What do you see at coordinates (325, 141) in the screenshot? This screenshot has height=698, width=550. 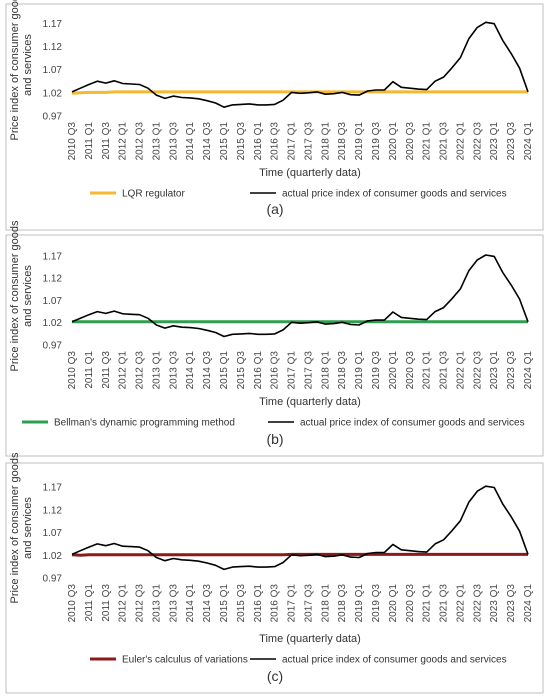 I see `x-tick-label: 2018 Q1` at bounding box center [325, 141].